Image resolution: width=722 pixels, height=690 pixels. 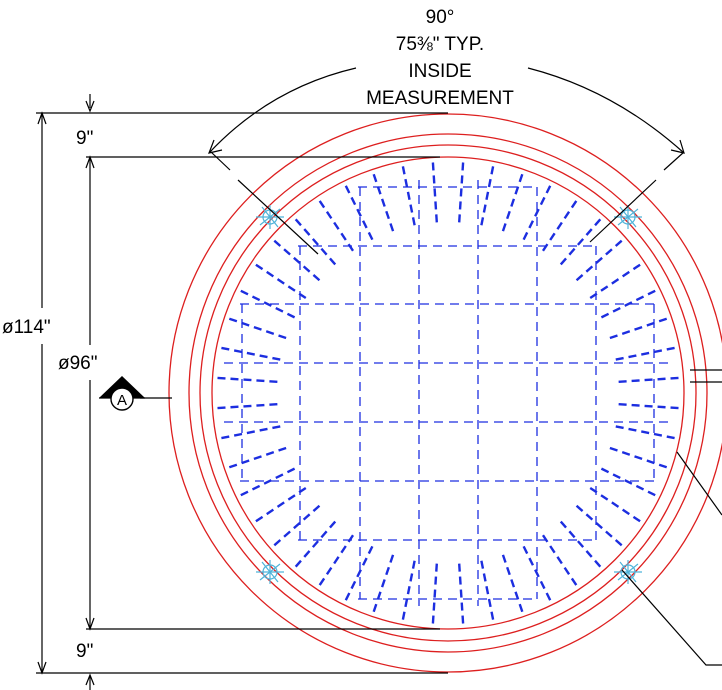 What do you see at coordinates (440, 17) in the screenshot?
I see `angle-label: 90°` at bounding box center [440, 17].